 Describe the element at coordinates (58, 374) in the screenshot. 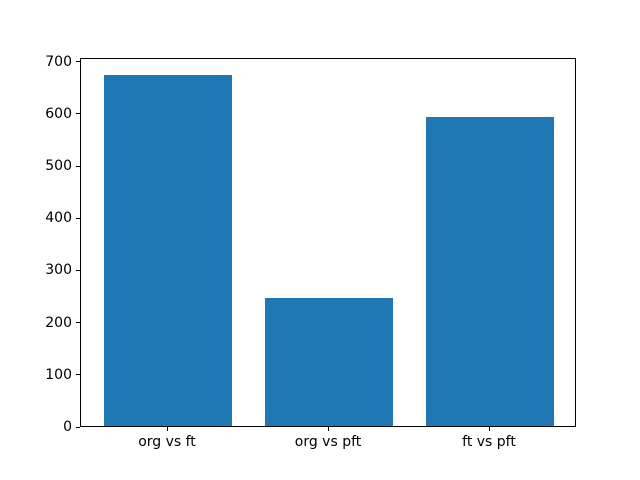

I see `y-tick-label: 100` at that location.